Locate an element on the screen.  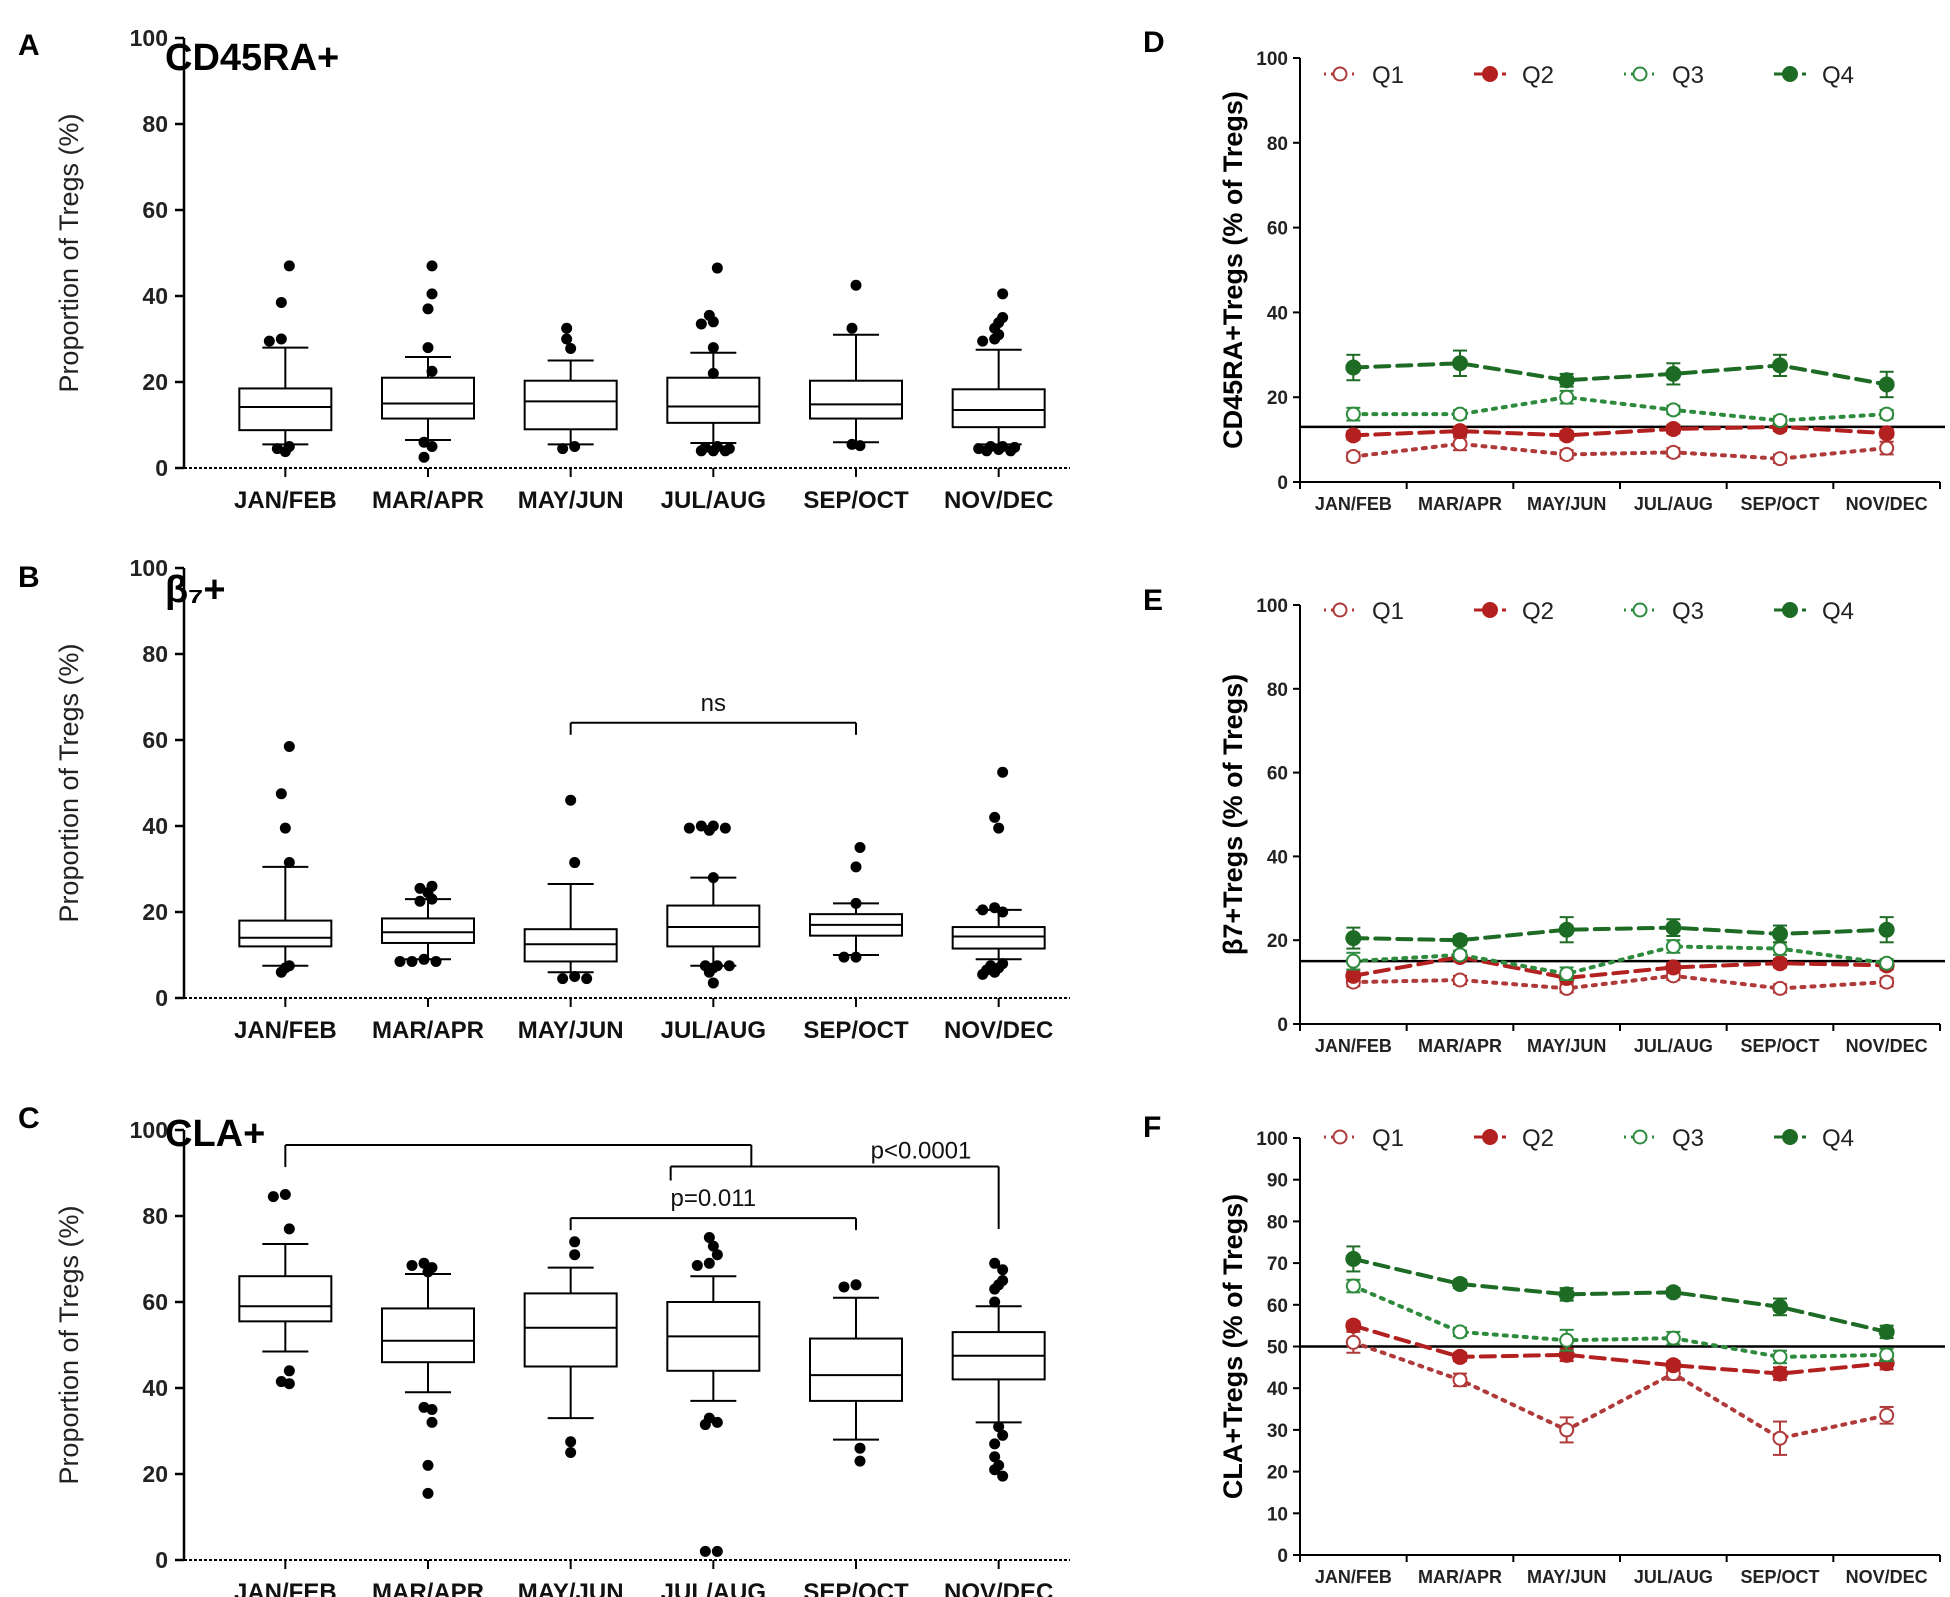
series-q2 is located at coordinates (1620, 431).